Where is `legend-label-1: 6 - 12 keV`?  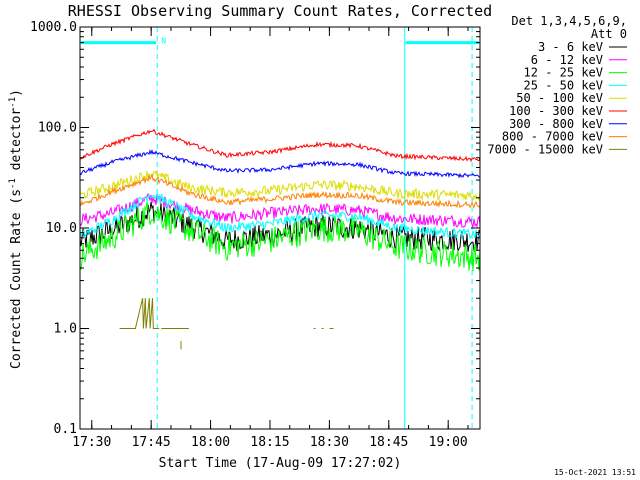 legend-label-1: 6 - 12 keV is located at coordinates (567, 60).